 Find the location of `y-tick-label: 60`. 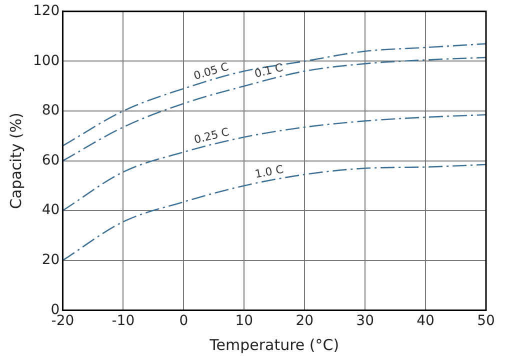

y-tick-label: 60 is located at coordinates (51, 160).